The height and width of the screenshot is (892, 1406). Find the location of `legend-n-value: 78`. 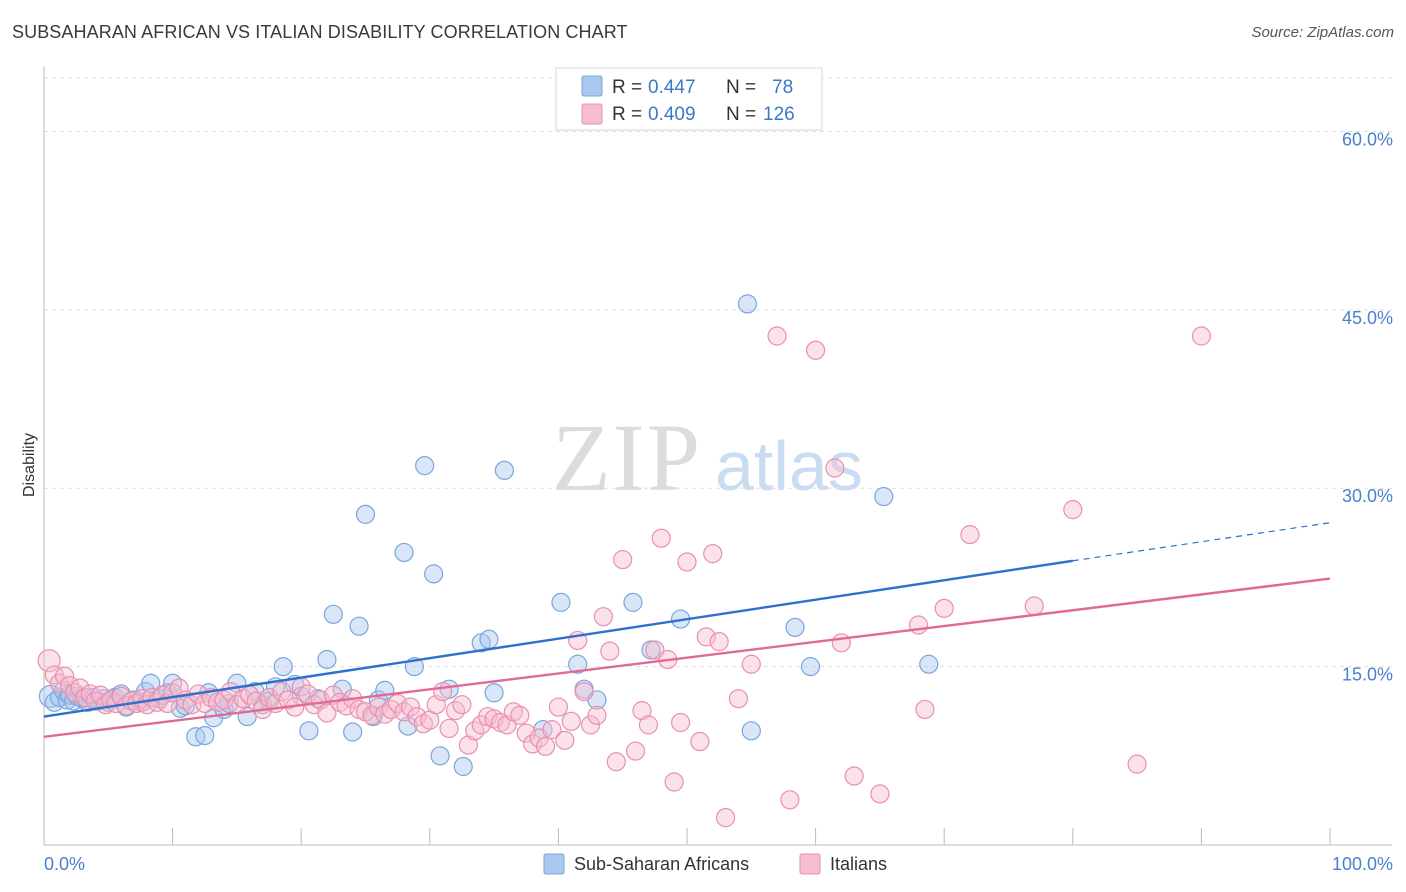

legend-n-value: 78 is located at coordinates (782, 87).